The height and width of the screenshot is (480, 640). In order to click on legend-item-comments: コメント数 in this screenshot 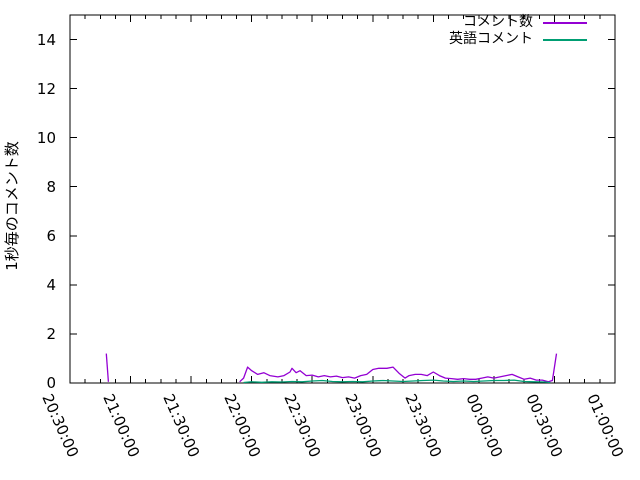, I will do `click(518, 22)`.